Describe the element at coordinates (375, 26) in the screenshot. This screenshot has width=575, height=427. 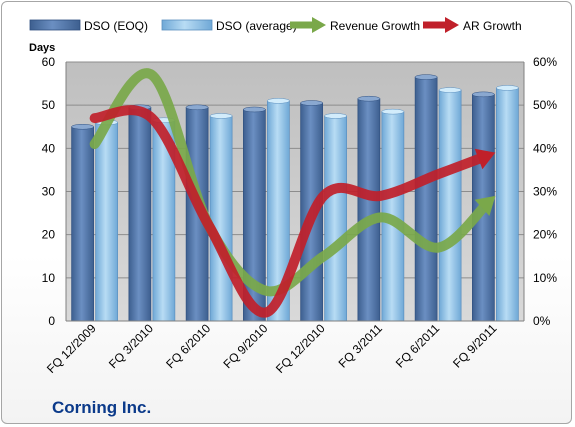
I see `legend-label-revenue-growth: Revenue Growth` at that location.